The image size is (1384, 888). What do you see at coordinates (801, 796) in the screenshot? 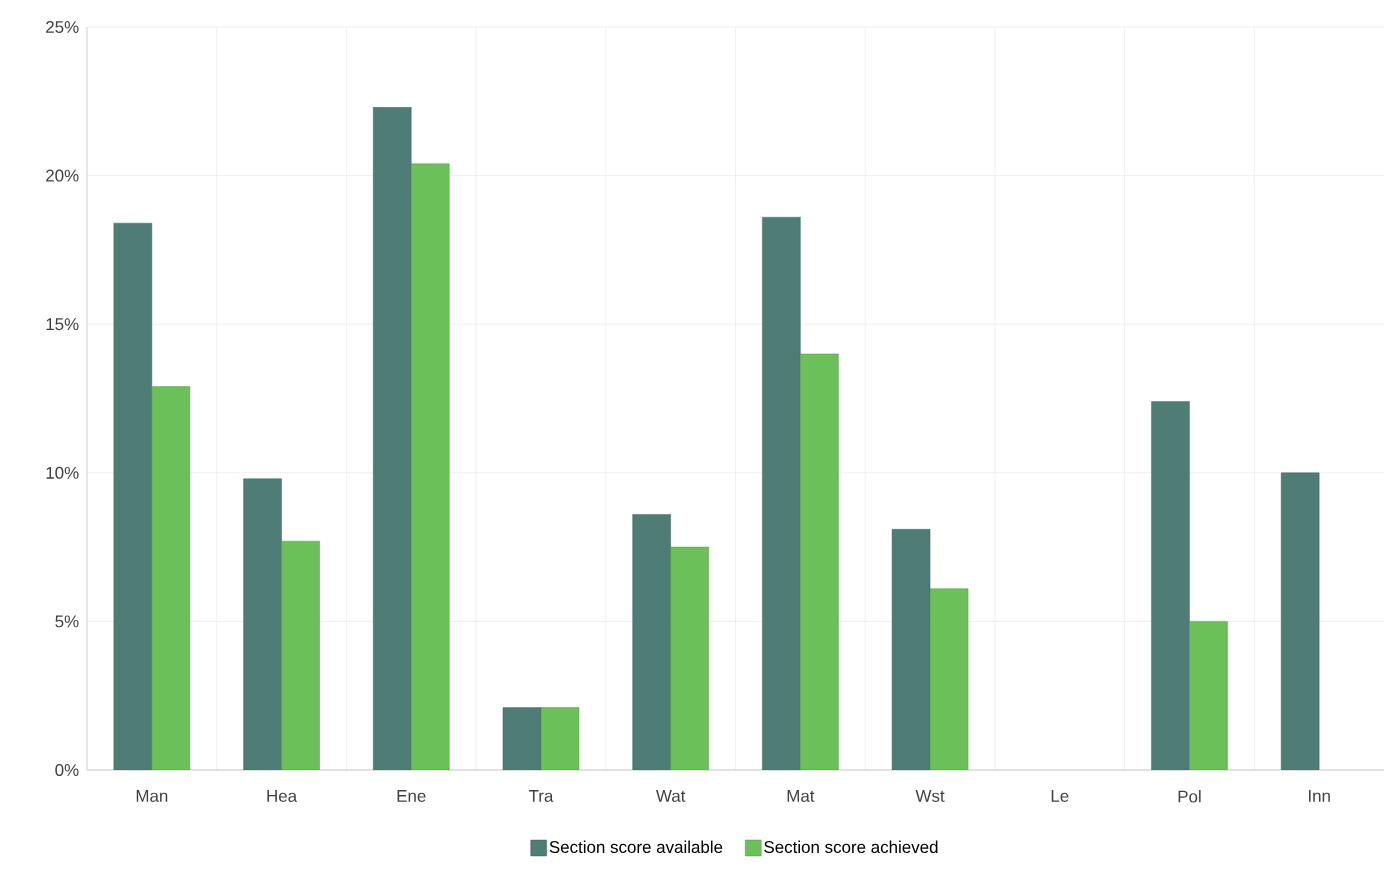
I see `x-tick-label: Mat` at bounding box center [801, 796].